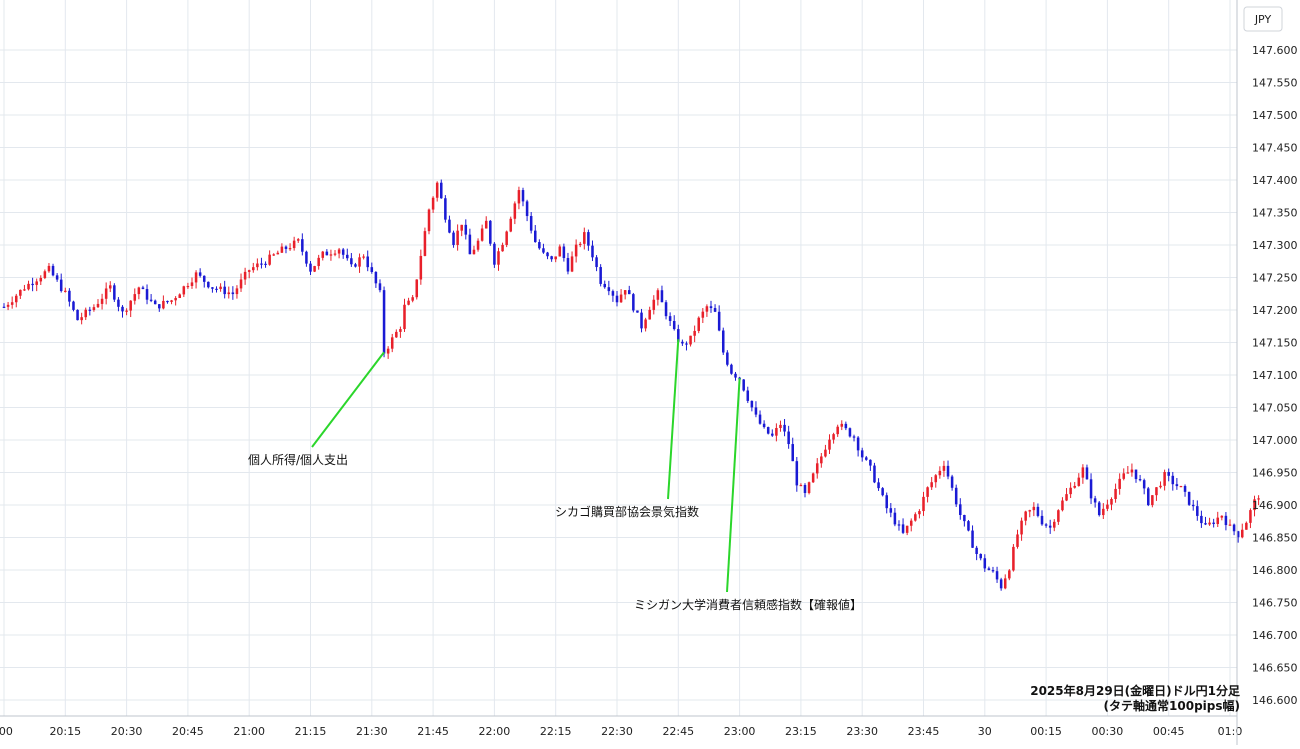 The width and height of the screenshot is (1300, 749). Describe the element at coordinates (1275, 310) in the screenshot. I see `y-tick-label: 147.200` at that location.